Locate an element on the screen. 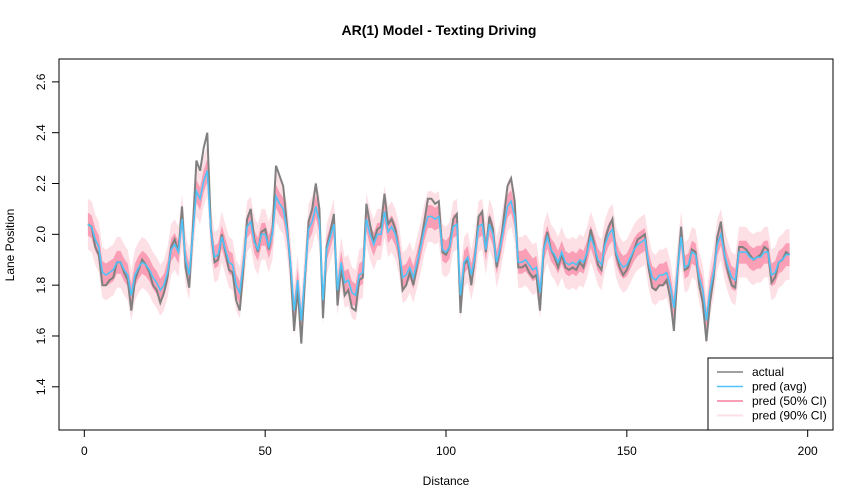  y-tick-label: 2.0 is located at coordinates (41, 234).